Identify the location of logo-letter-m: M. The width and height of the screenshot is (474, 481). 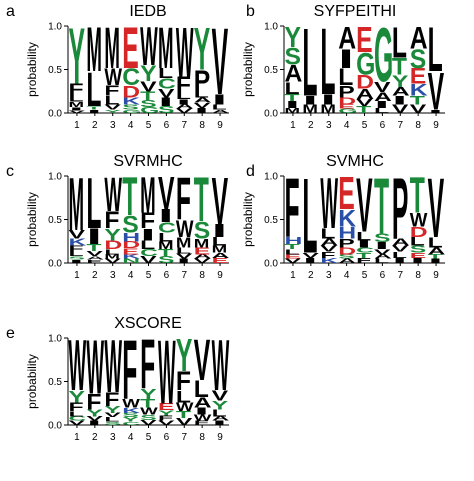
(166, 246).